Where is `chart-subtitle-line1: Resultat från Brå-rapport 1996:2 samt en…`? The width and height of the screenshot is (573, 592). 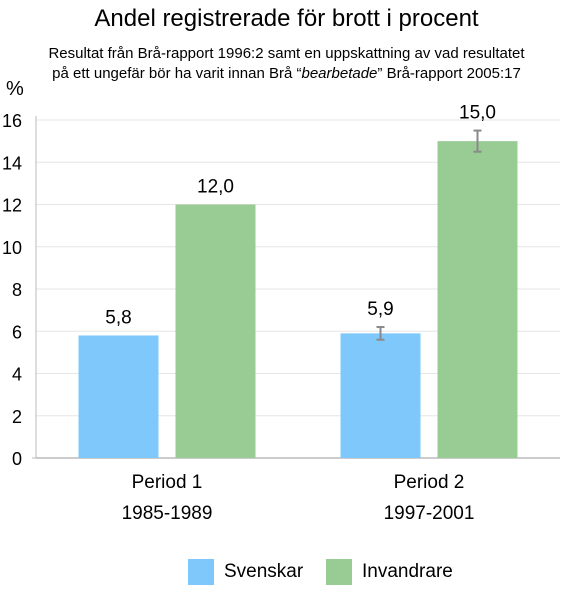
chart-subtitle-line1: Resultat från Brå-rapport 1996:2 samt en… is located at coordinates (286, 53).